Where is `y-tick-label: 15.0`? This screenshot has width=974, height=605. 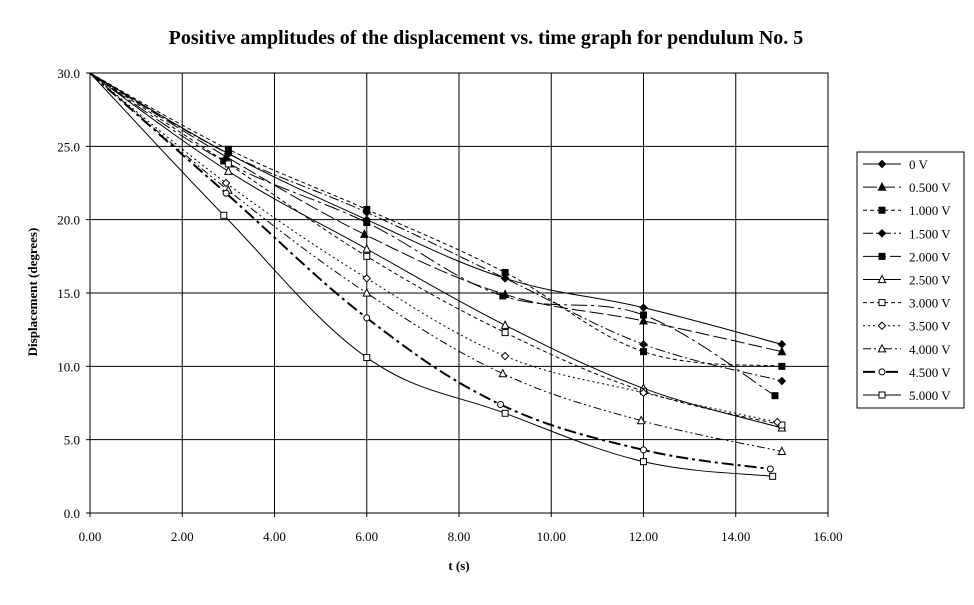 y-tick-label: 15.0 is located at coordinates (68, 293).